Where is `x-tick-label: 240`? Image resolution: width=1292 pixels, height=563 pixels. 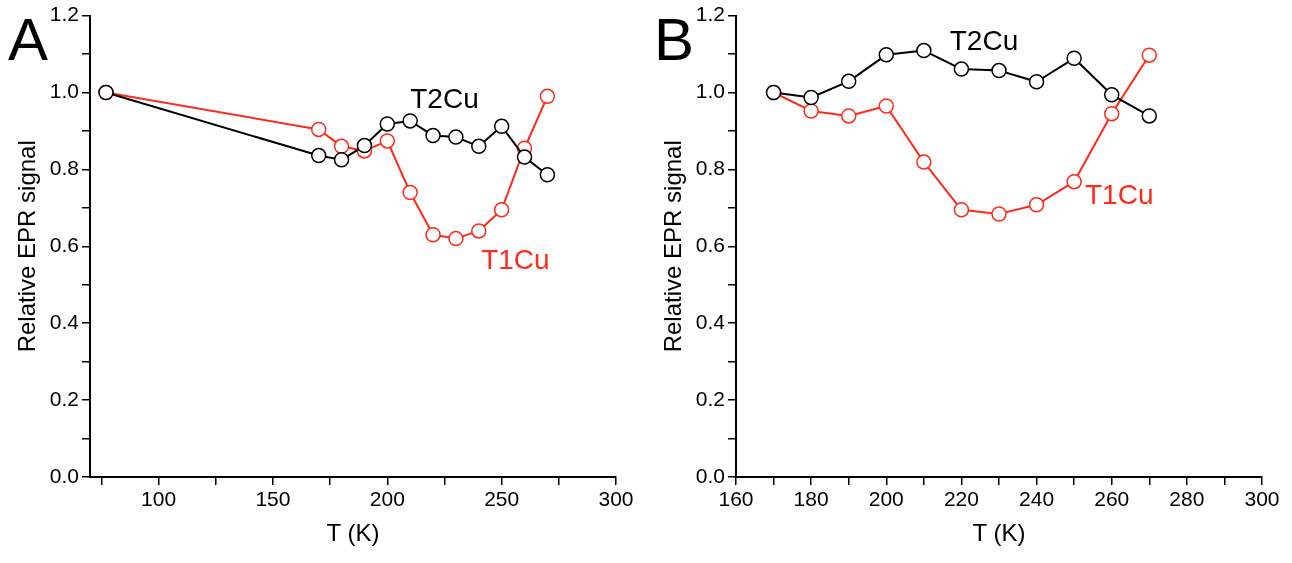 x-tick-label: 240 is located at coordinates (1037, 499).